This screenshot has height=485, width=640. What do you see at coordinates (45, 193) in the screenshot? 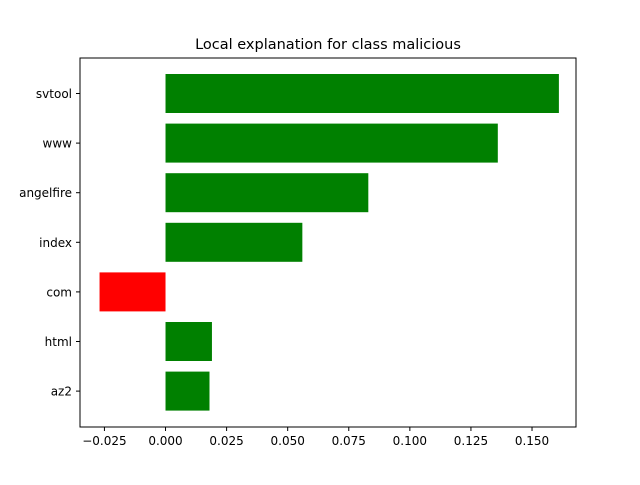
I see `y-tick-label-angelfire: angelfire` at bounding box center [45, 193].